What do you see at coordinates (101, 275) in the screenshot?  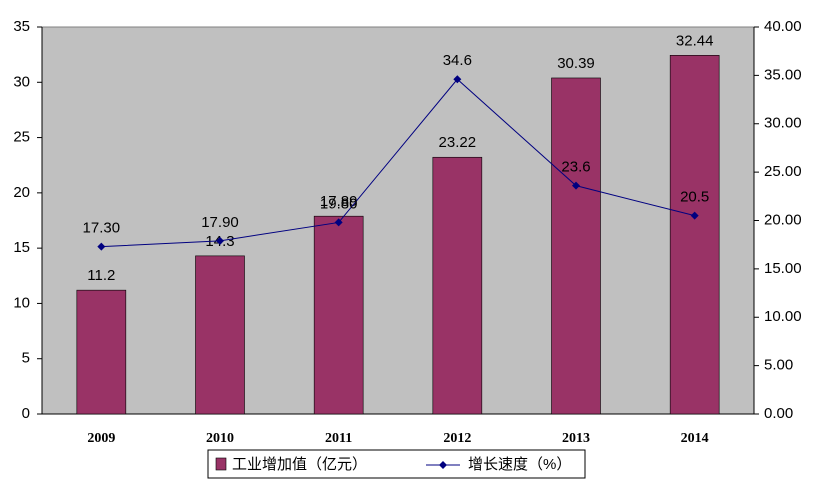 I see `bar-value-label: 11.2` at bounding box center [101, 275].